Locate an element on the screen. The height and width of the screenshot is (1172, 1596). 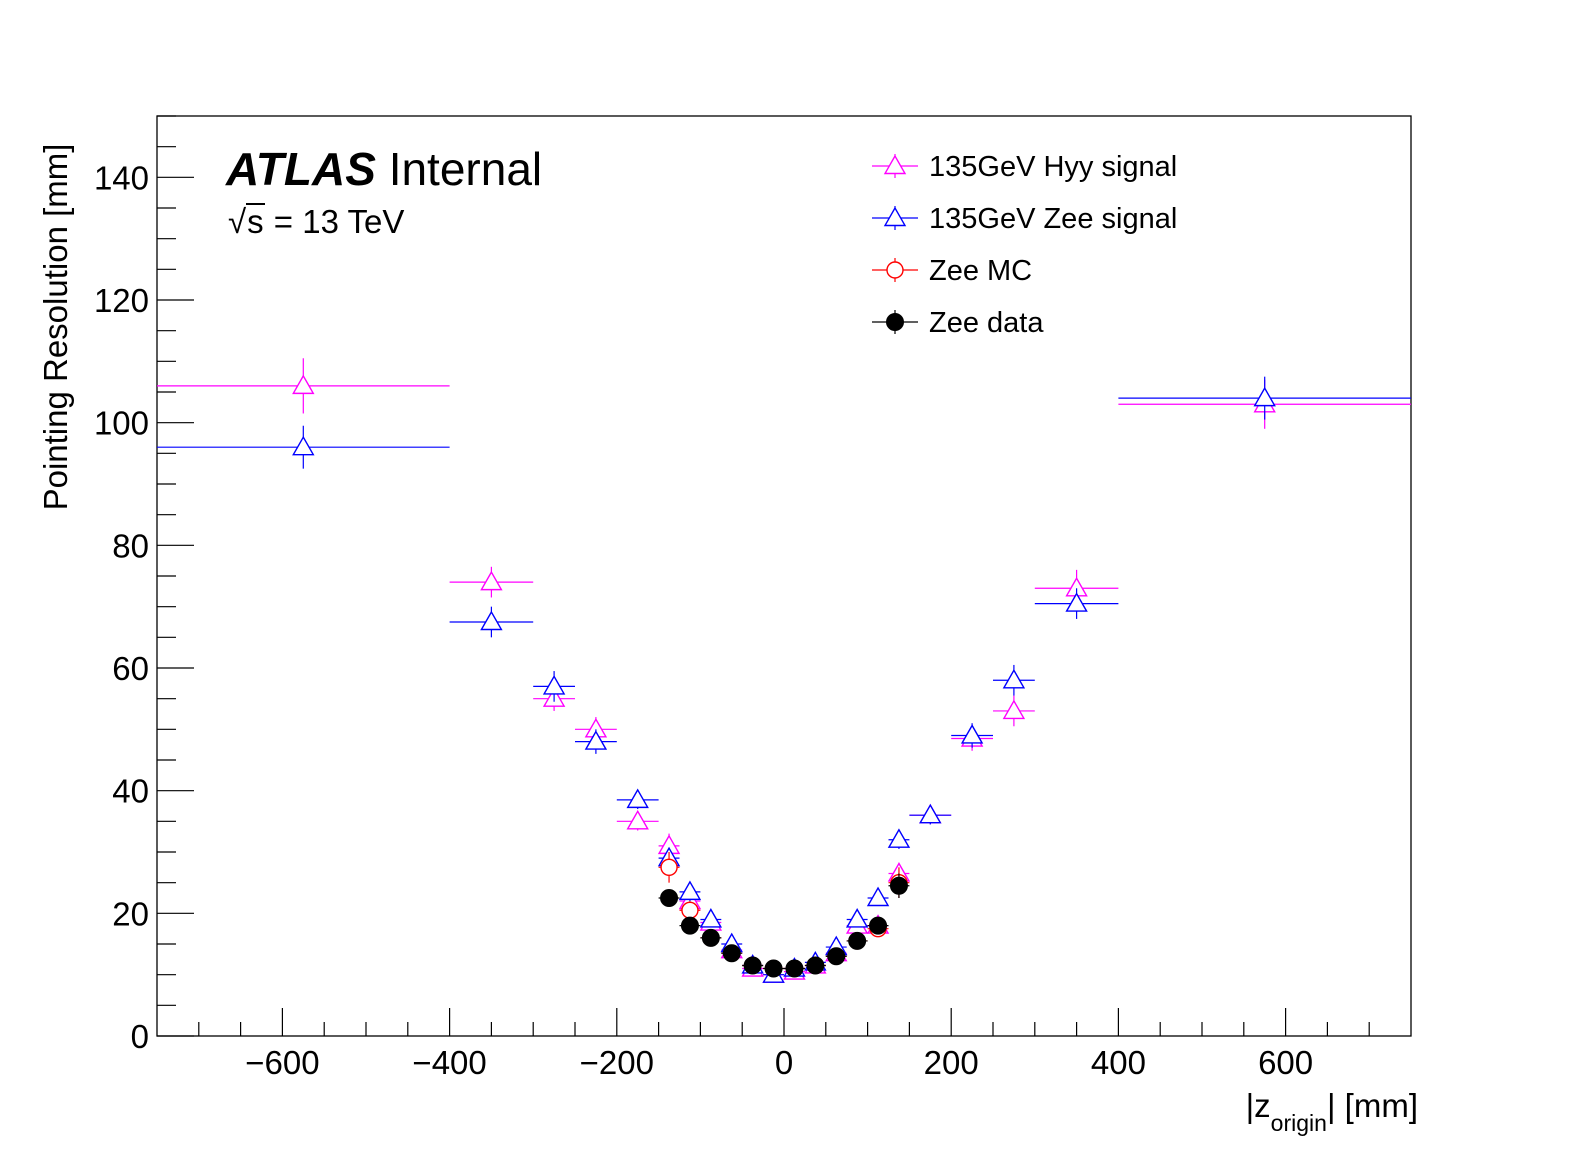
y-tick-label: 0 is located at coordinates (140, 1036).